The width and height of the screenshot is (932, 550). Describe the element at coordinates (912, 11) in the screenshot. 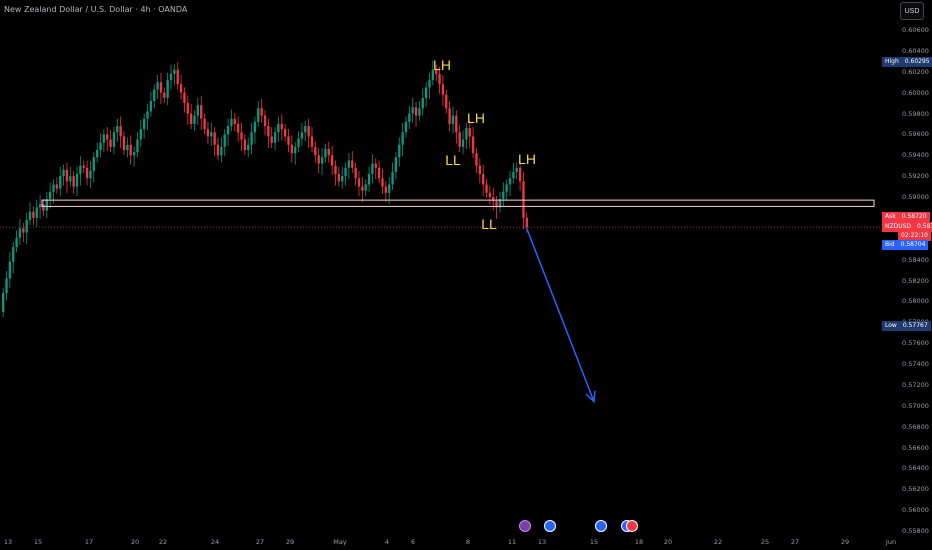

I see `currency-button: USD` at that location.